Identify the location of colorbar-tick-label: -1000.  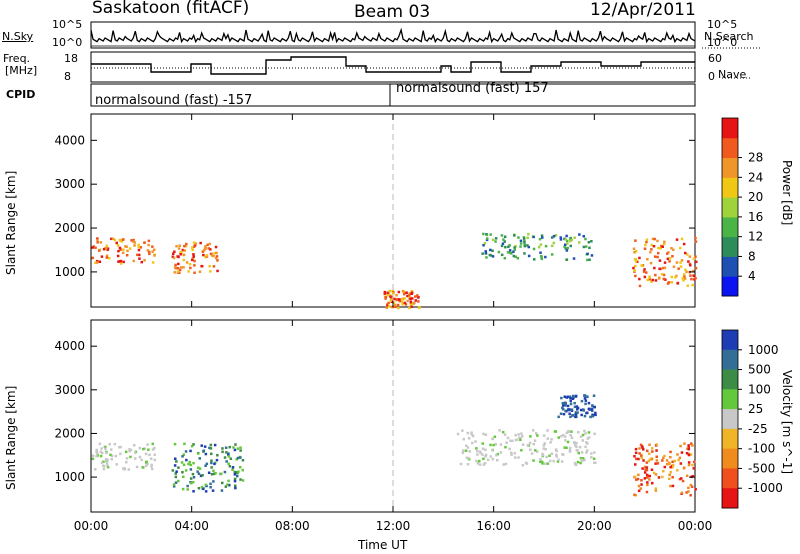
(765, 488).